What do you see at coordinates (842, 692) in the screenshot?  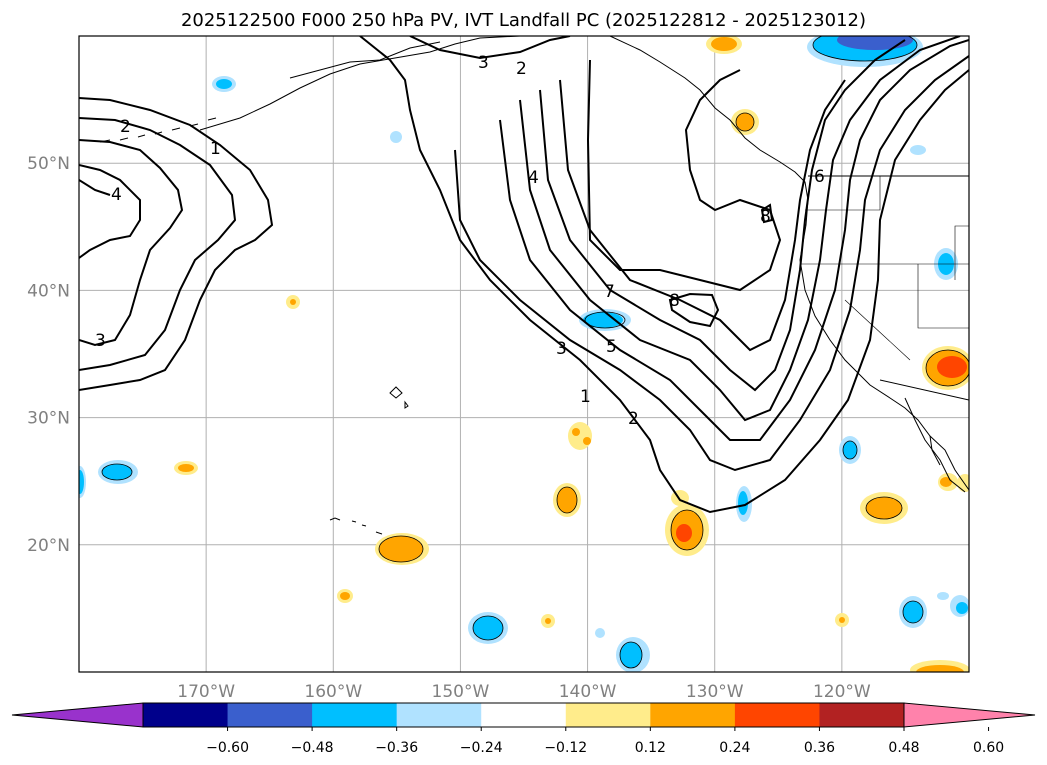 I see `lon-label-5: 120°W` at bounding box center [842, 692].